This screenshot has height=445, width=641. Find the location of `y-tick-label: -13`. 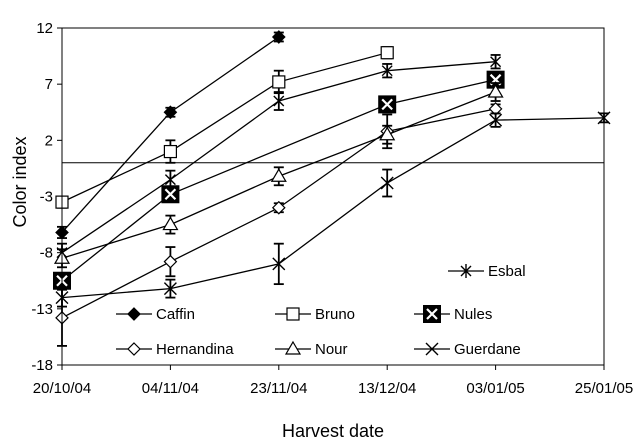

y-tick-label: -13 is located at coordinates (42, 309).